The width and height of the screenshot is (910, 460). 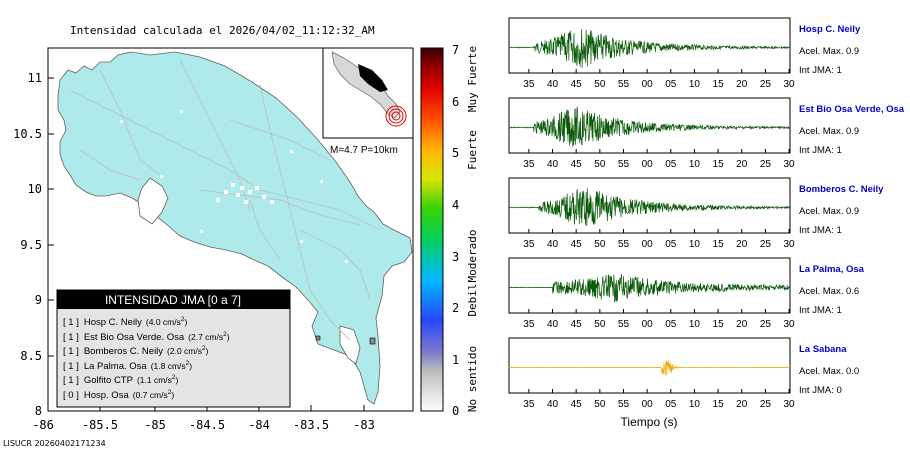 I want to click on map-xtick-labels: -86 -85.5 -85 -84.5 -84 -83.5 -83, so click(x=203, y=425).